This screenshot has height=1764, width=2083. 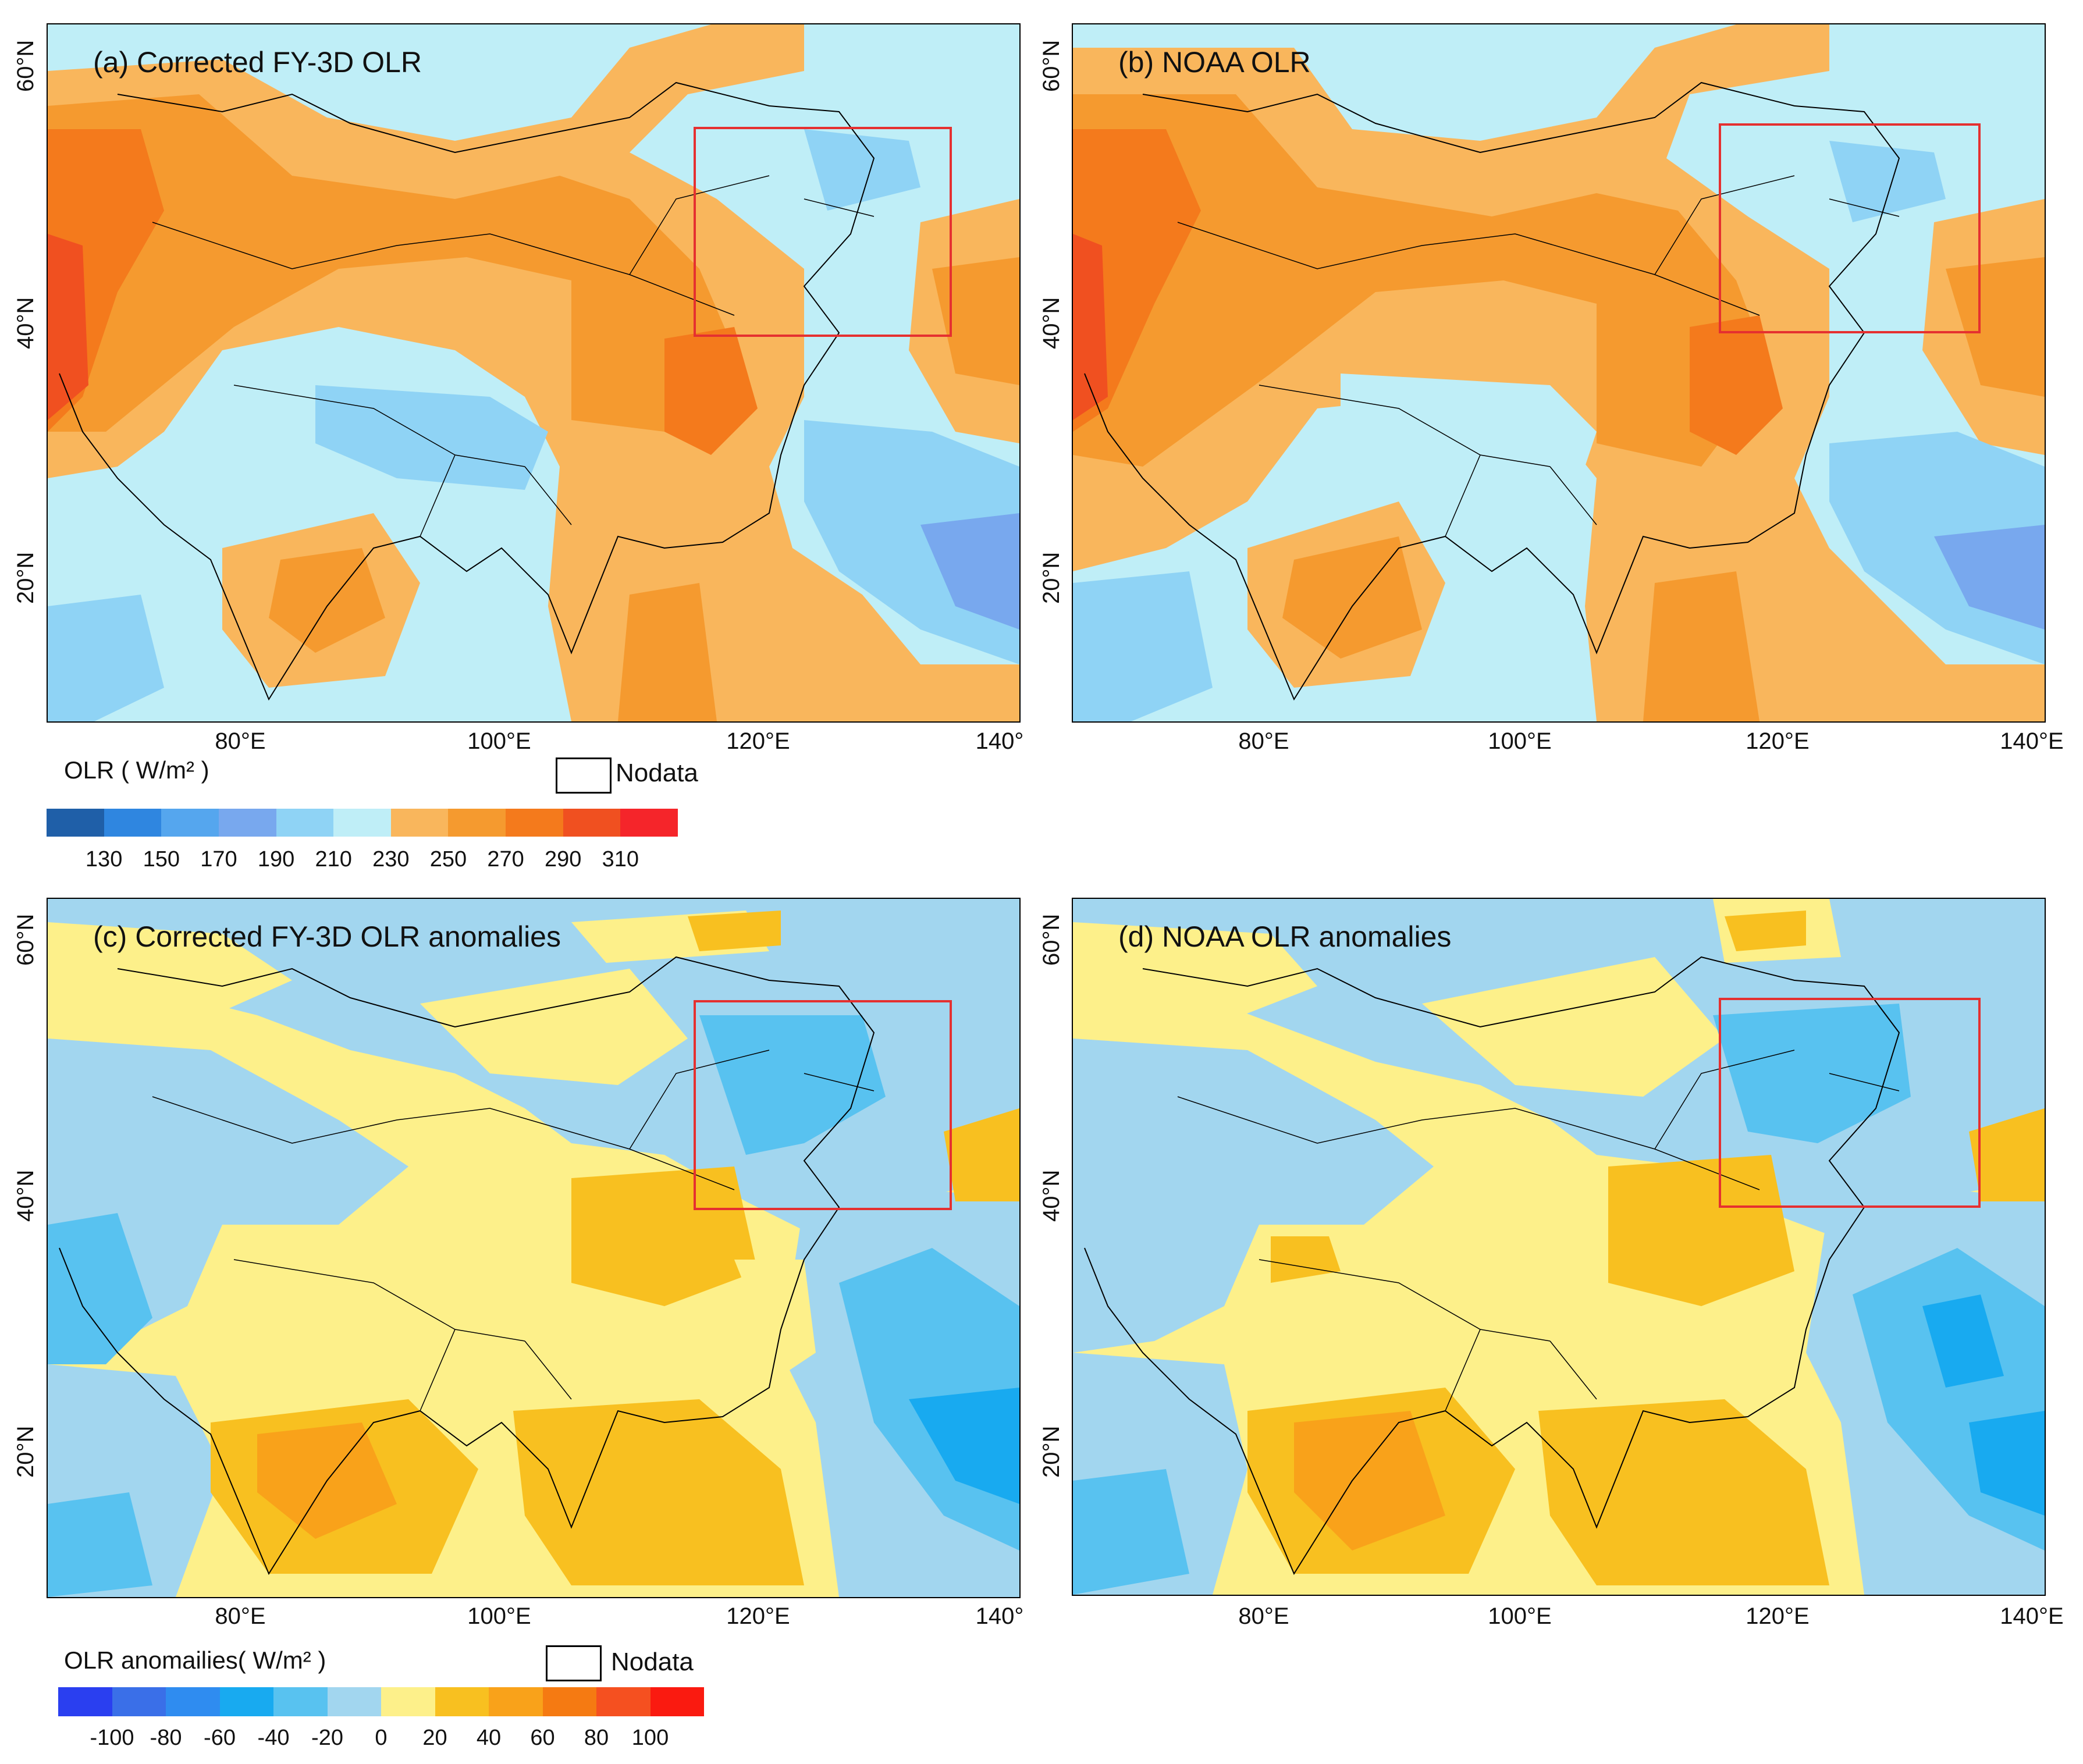 I want to click on colorbar-tick-label: 270, so click(x=505, y=859).